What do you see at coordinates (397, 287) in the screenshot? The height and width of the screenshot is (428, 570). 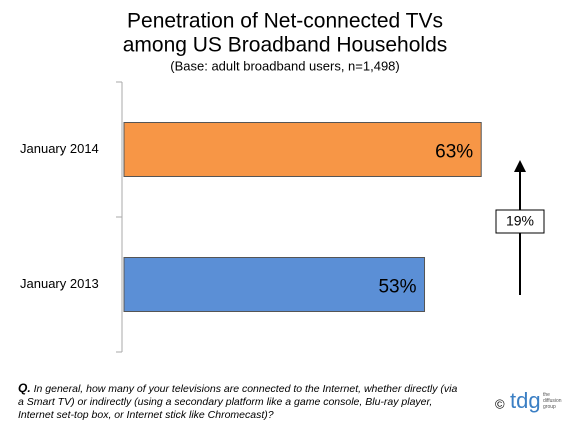 I see `value-label: 53%` at bounding box center [397, 287].